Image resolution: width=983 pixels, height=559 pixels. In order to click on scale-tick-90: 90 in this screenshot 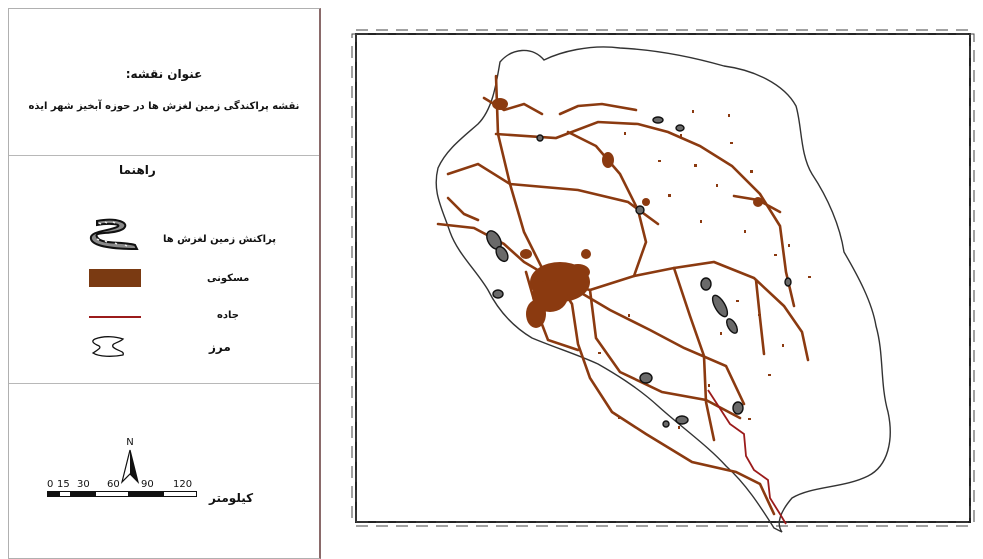, I will do `click(147, 484)`.